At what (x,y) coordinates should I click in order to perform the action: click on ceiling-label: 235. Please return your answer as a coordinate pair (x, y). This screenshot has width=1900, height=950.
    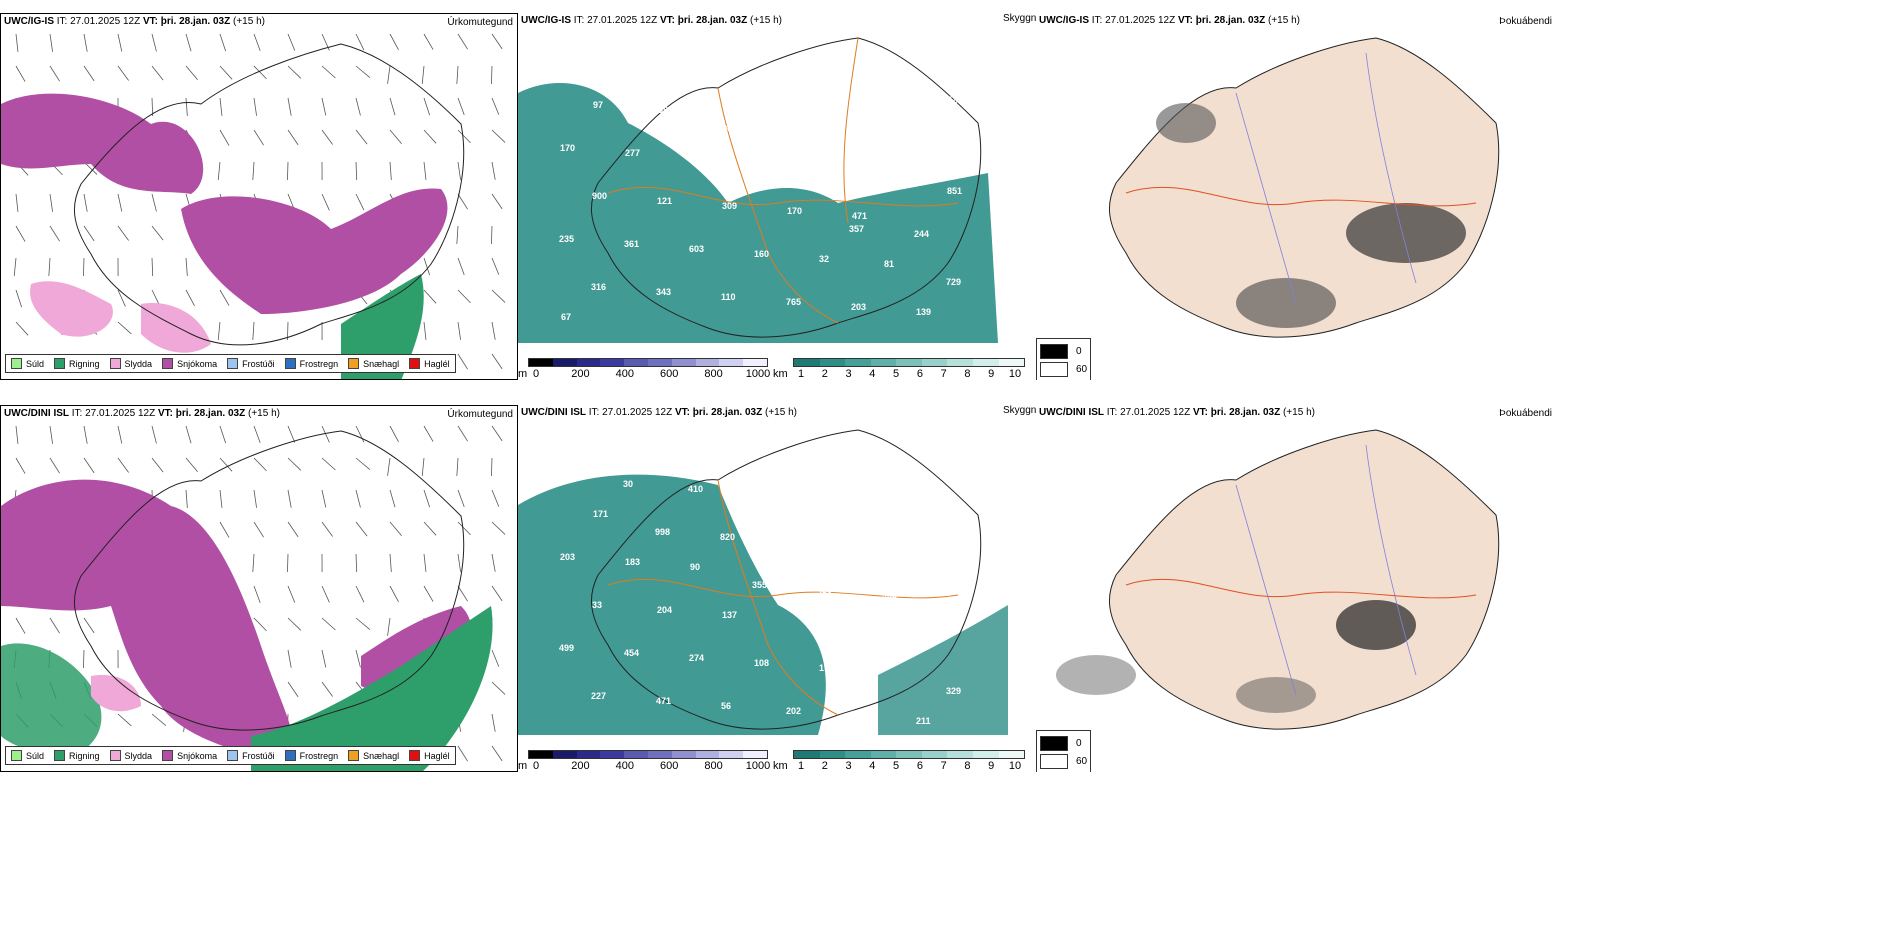
    Looking at the image, I should click on (566, 239).